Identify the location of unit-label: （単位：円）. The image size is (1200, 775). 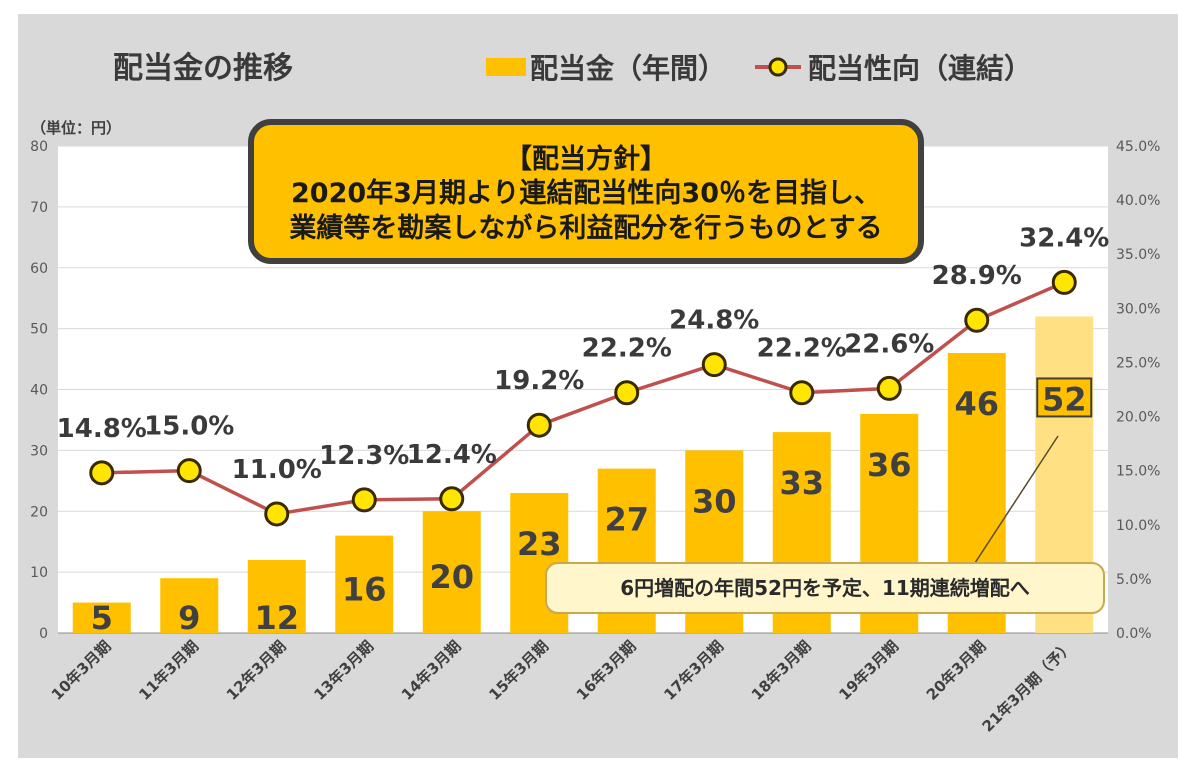
(76, 128).